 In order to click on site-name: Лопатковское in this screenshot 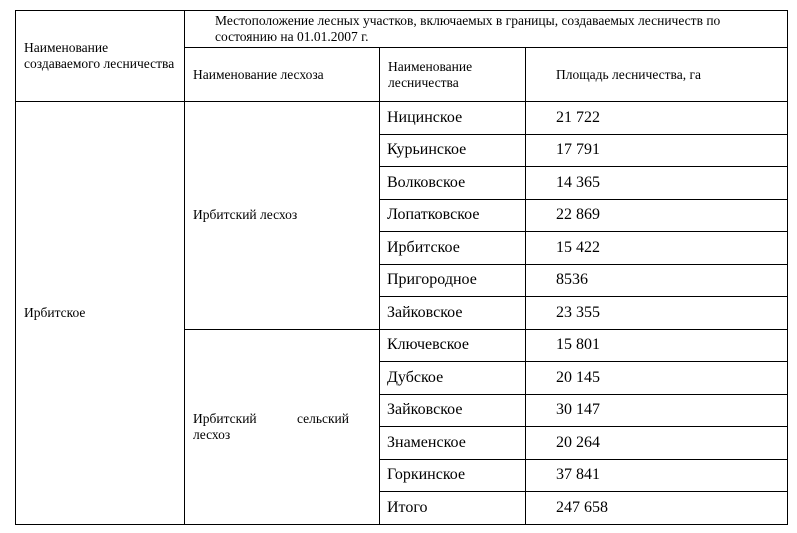, I will do `click(452, 215)`.